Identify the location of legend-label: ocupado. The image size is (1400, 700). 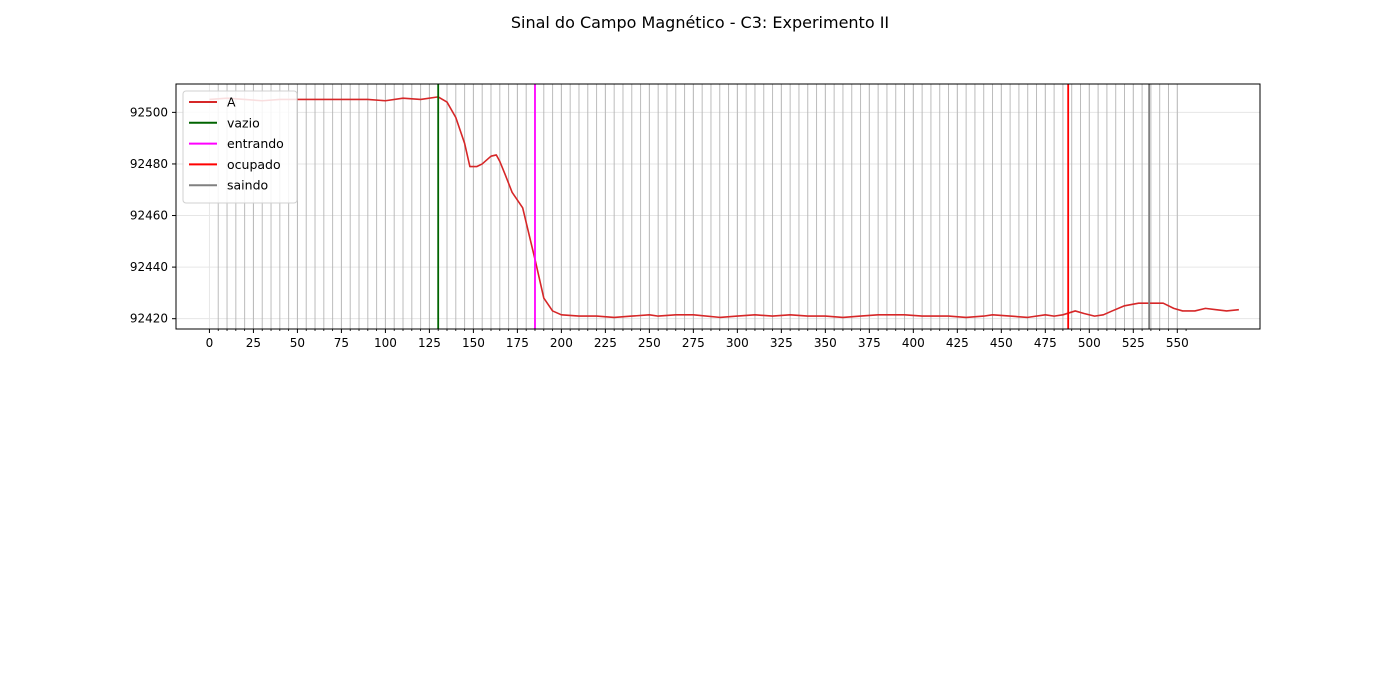
(254, 164).